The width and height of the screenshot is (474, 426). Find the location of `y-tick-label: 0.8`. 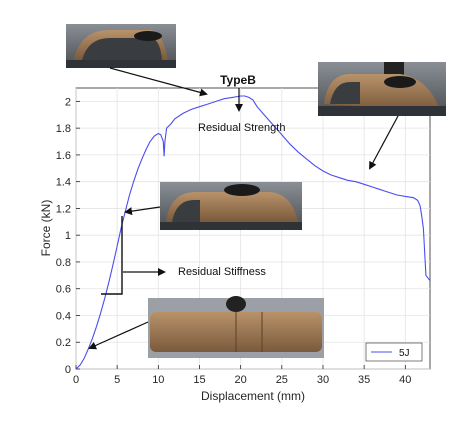

y-tick-label: 0.8 is located at coordinates (63, 263).